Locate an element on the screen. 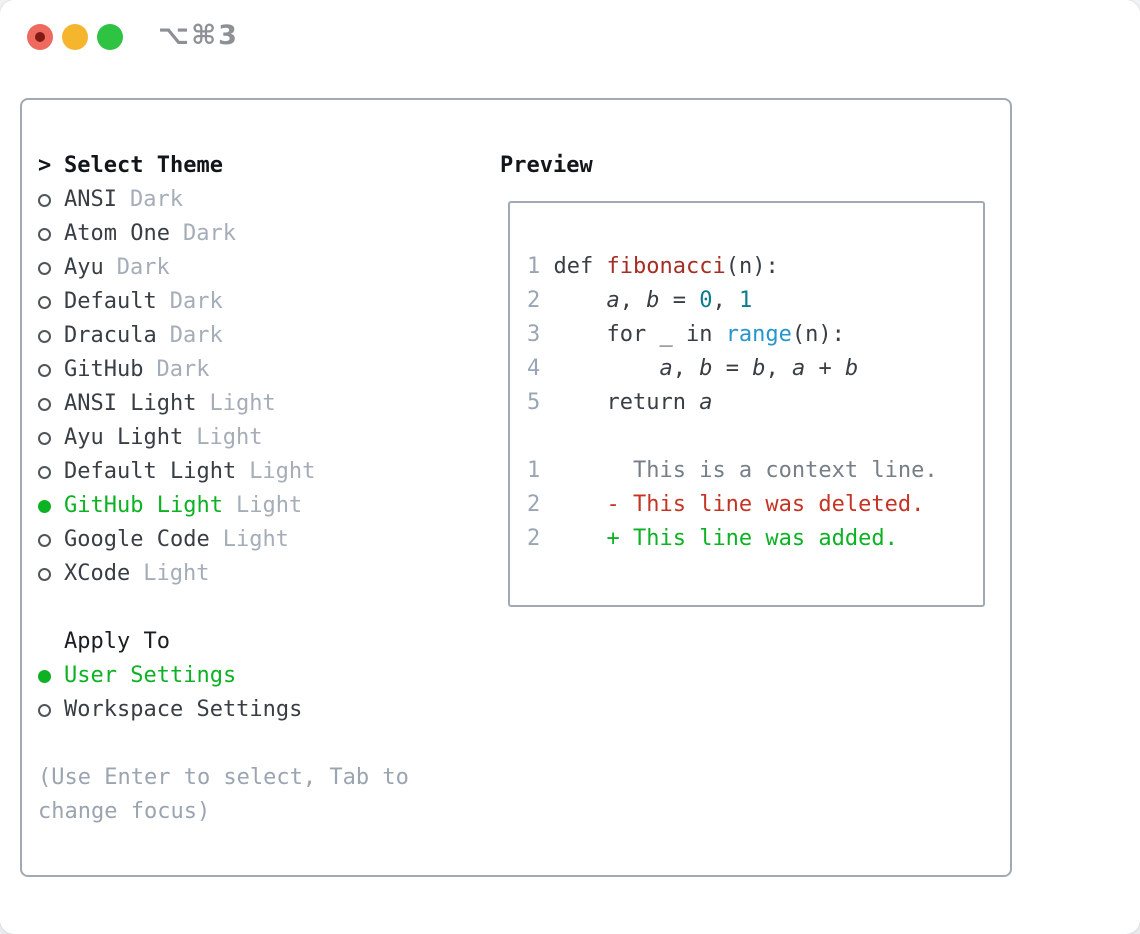 The width and height of the screenshot is (1140, 934). diff-added-line: 2 + This line was added. is located at coordinates (732, 539).